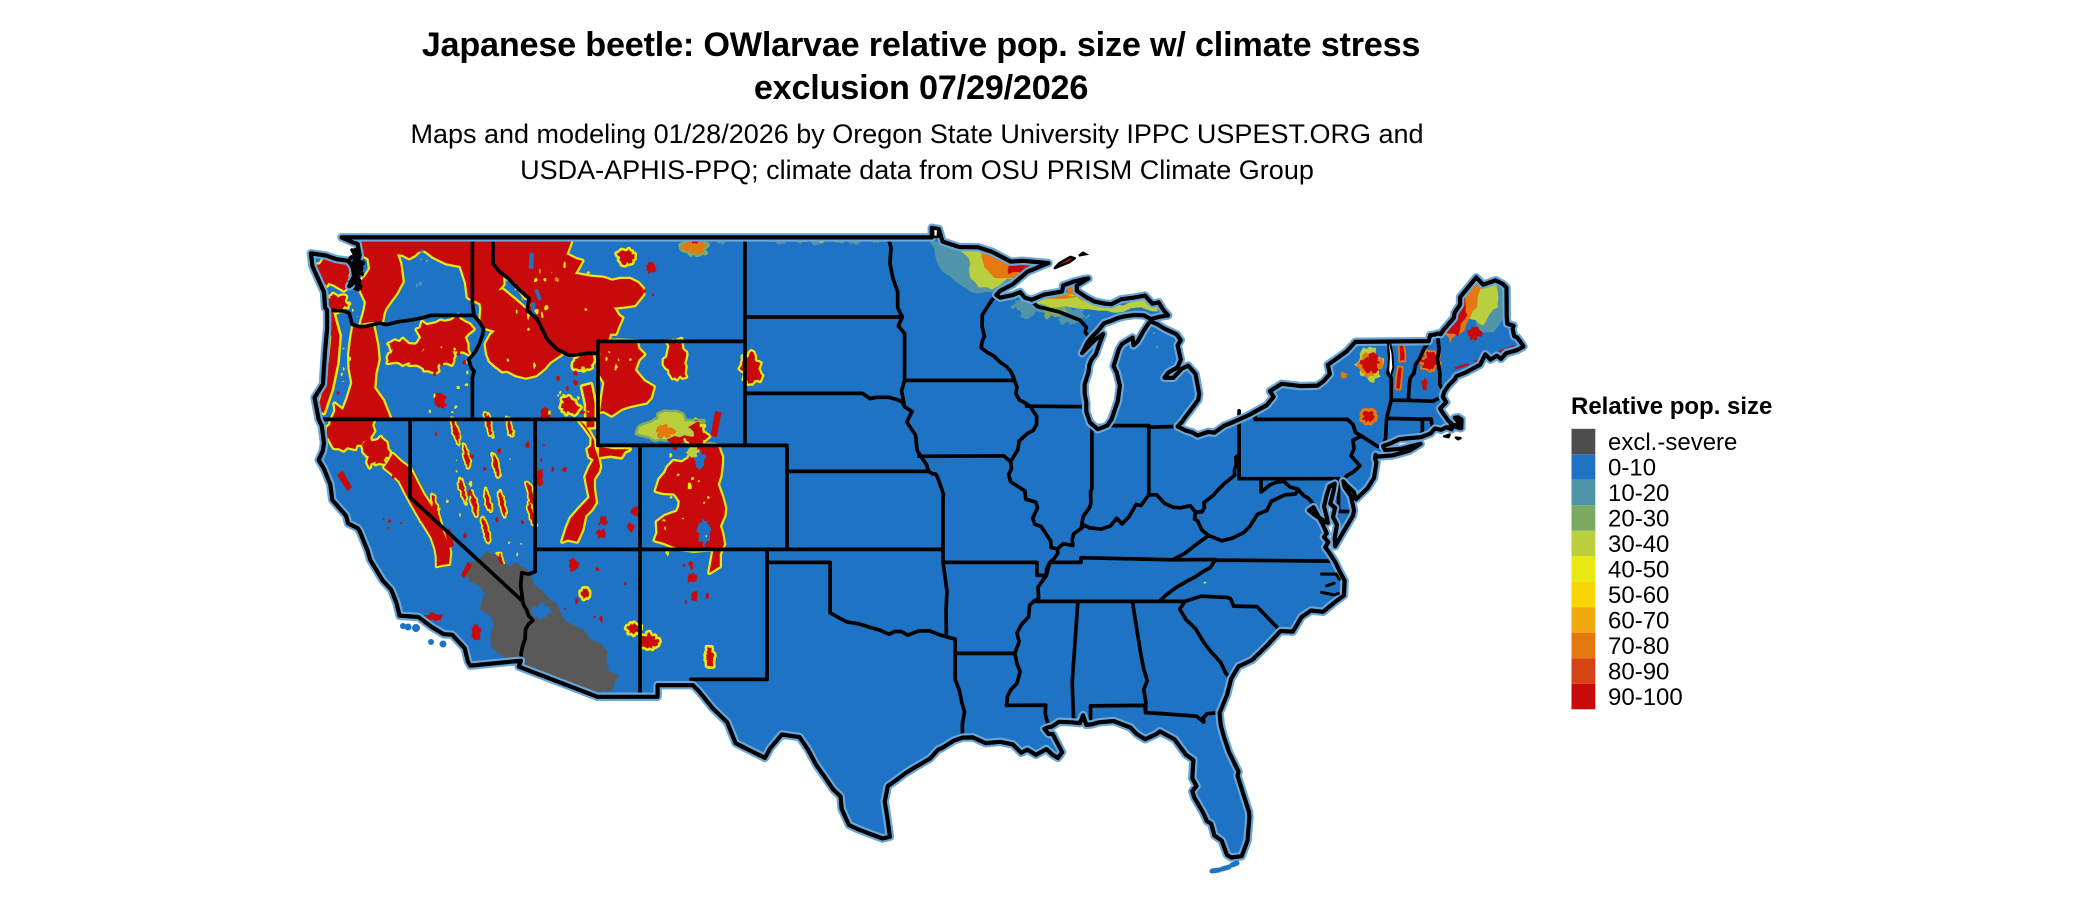 The width and height of the screenshot is (2100, 897). What do you see at coordinates (1638, 544) in the screenshot?
I see `svg-text: 30-40` at bounding box center [1638, 544].